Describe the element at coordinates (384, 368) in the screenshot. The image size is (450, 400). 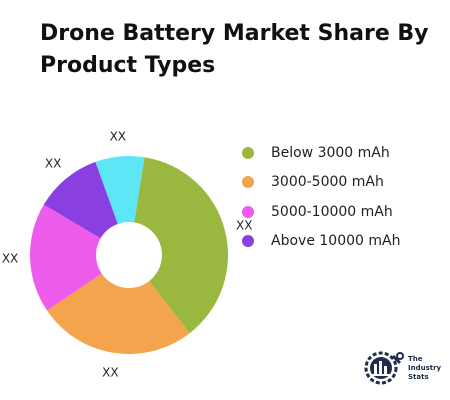
I see `factory-gear-icon` at that location.